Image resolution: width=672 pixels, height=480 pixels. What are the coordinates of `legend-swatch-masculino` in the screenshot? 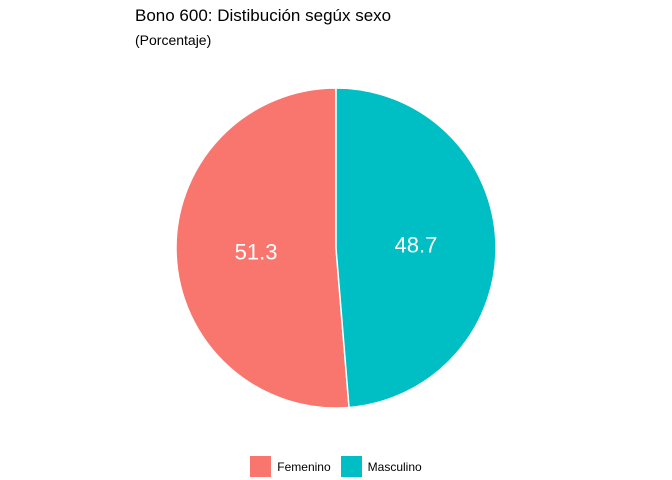 It's located at (351, 466).